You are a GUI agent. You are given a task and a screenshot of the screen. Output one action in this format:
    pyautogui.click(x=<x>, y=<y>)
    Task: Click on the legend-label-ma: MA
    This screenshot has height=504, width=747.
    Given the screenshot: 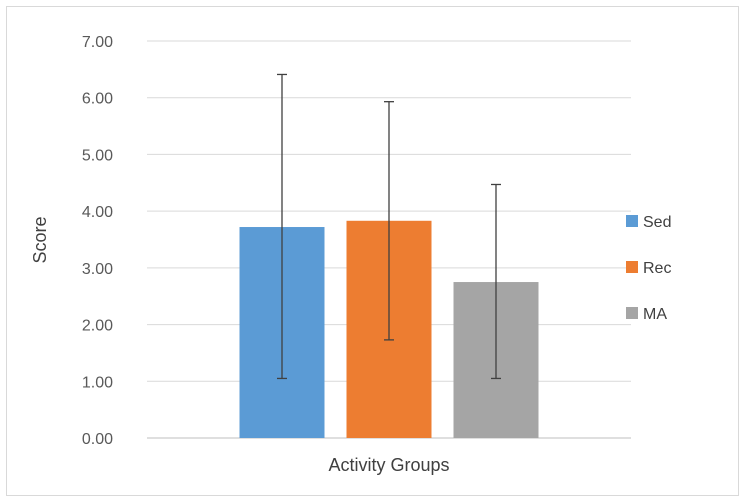 What is the action you would take?
    pyautogui.click(x=655, y=314)
    